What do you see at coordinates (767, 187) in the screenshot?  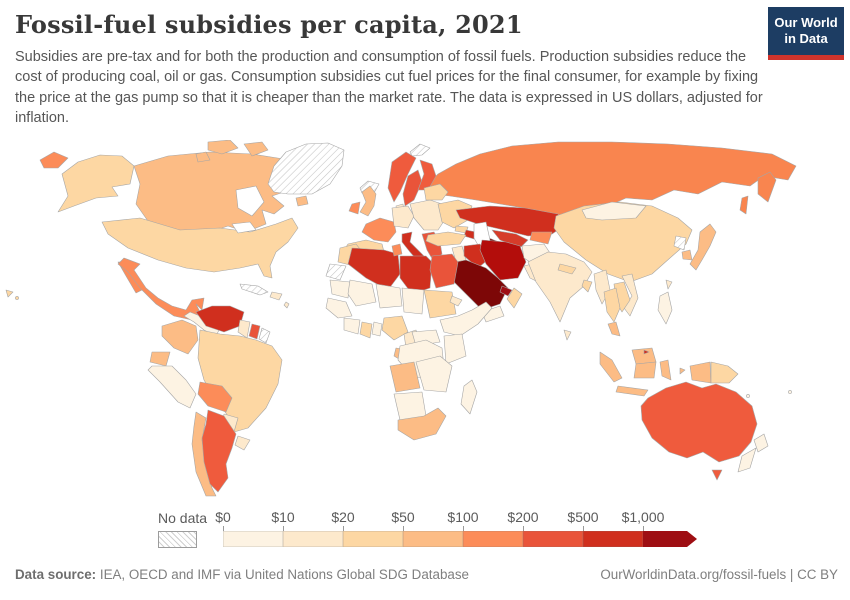 I see `region-kamchatka` at bounding box center [767, 187].